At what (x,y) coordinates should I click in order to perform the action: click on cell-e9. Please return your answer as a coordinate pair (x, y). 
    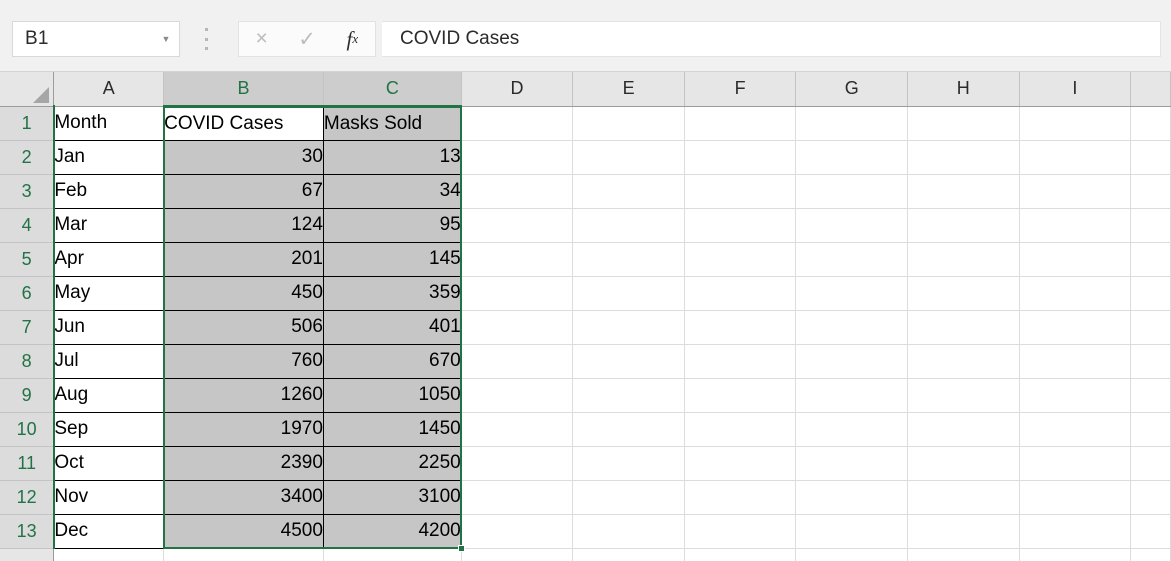
    Looking at the image, I should click on (628, 395).